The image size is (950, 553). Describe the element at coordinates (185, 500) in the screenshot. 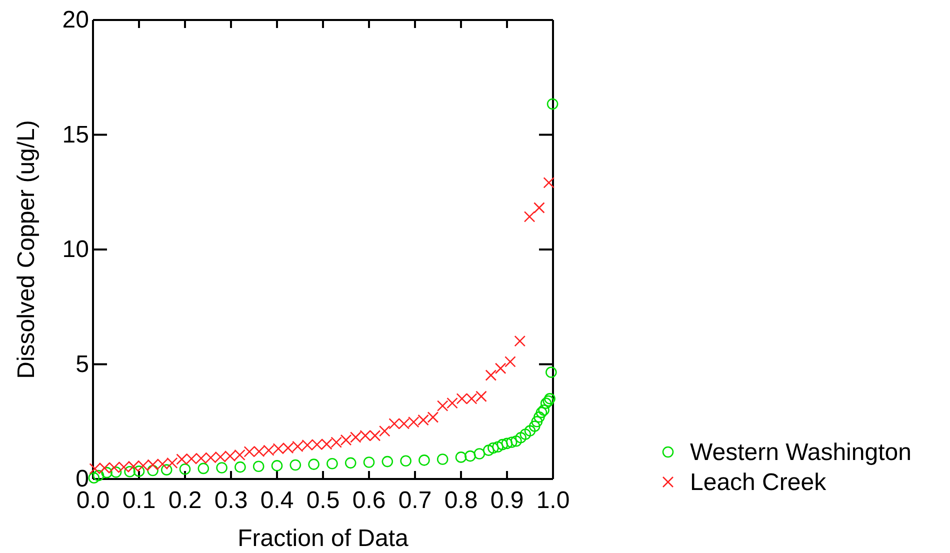

I see `x-tick-label: 0.2` at that location.